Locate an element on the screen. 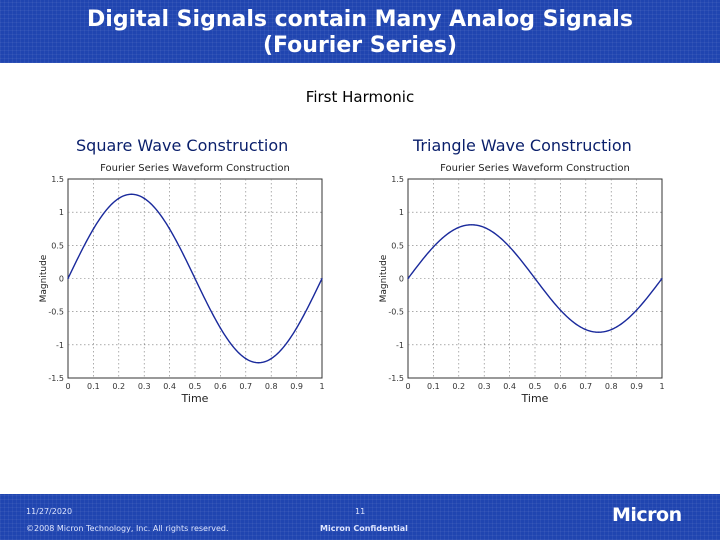 Image resolution: width=720 pixels, height=540 pixels. micron-logo: Micron is located at coordinates (647, 515).